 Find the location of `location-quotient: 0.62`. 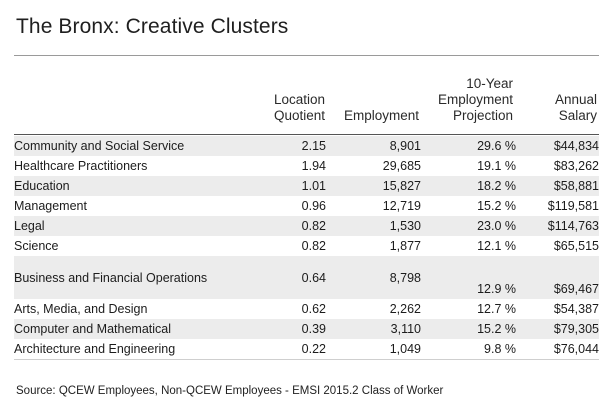

location-quotient: 0.62 is located at coordinates (313, 309).